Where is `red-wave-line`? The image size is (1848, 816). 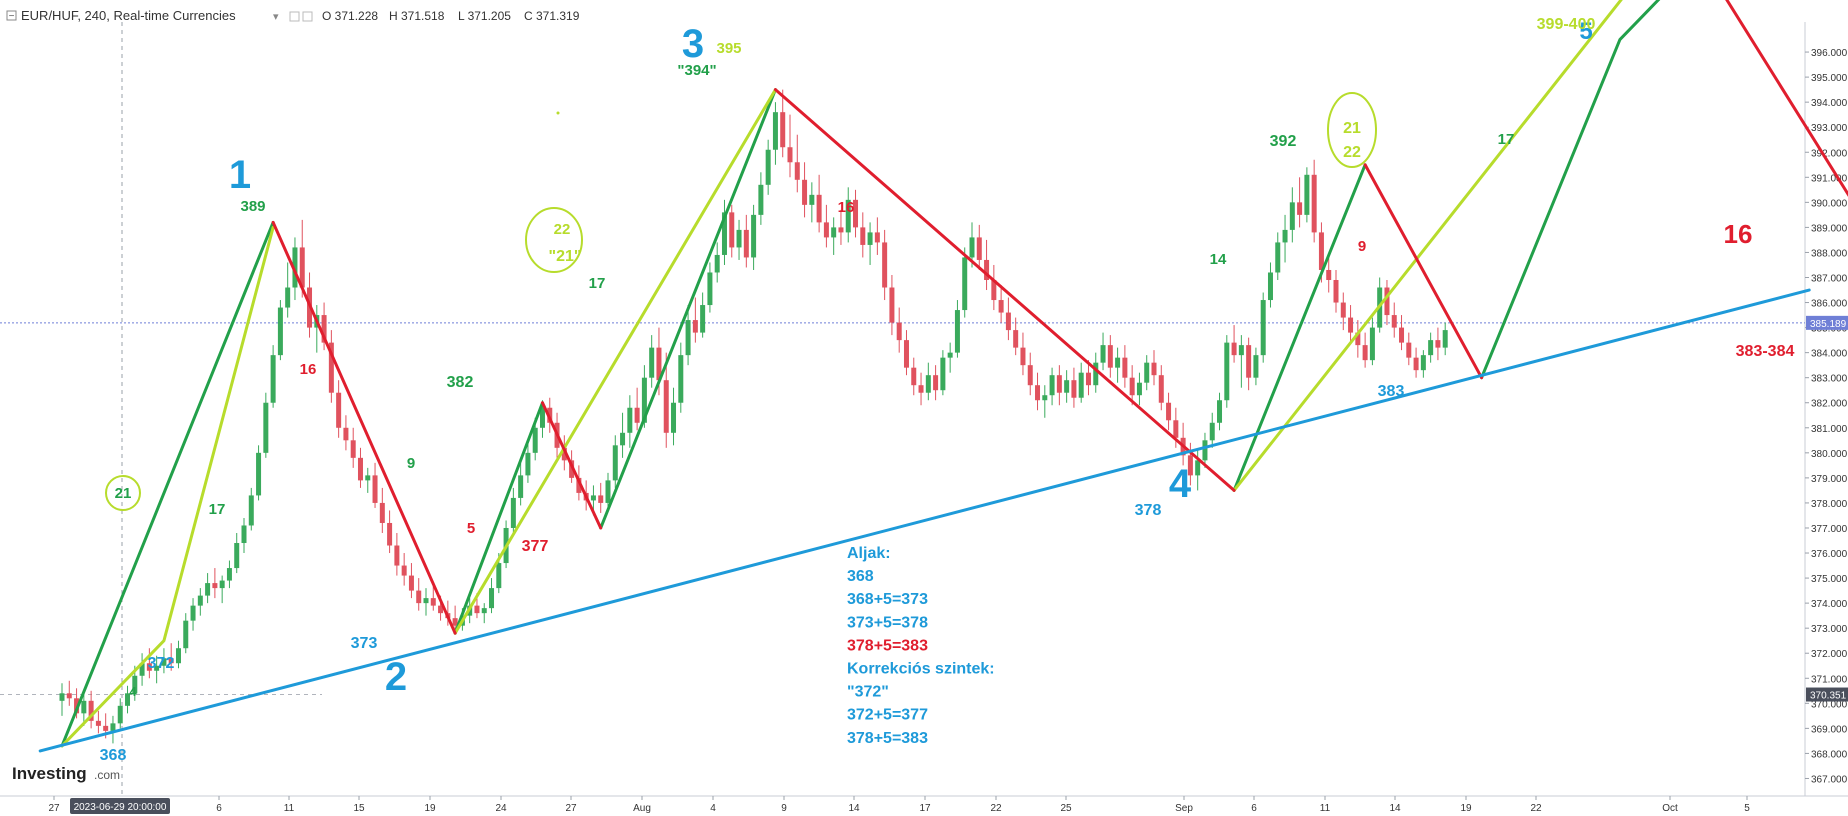 red-wave-line is located at coordinates (571, 465).